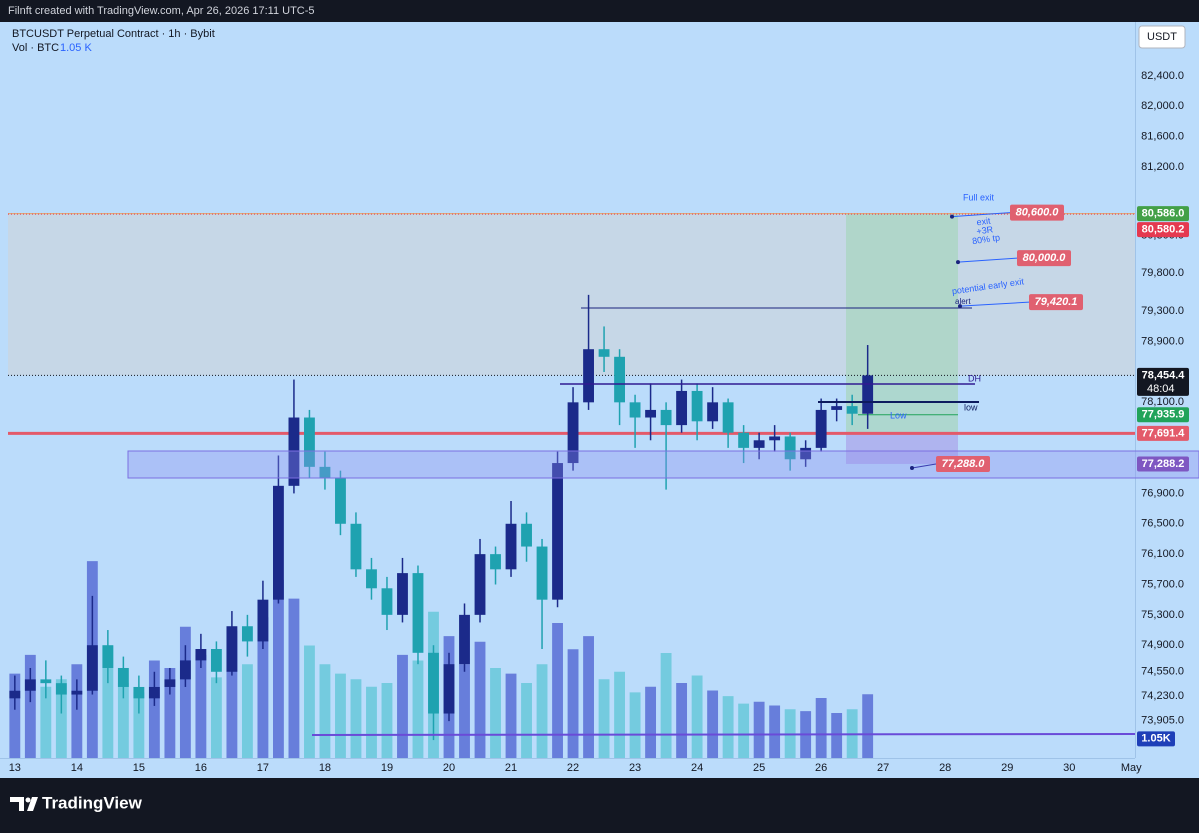 This screenshot has height=833, width=1199. I want to click on x-tick-label: 22, so click(573, 768).